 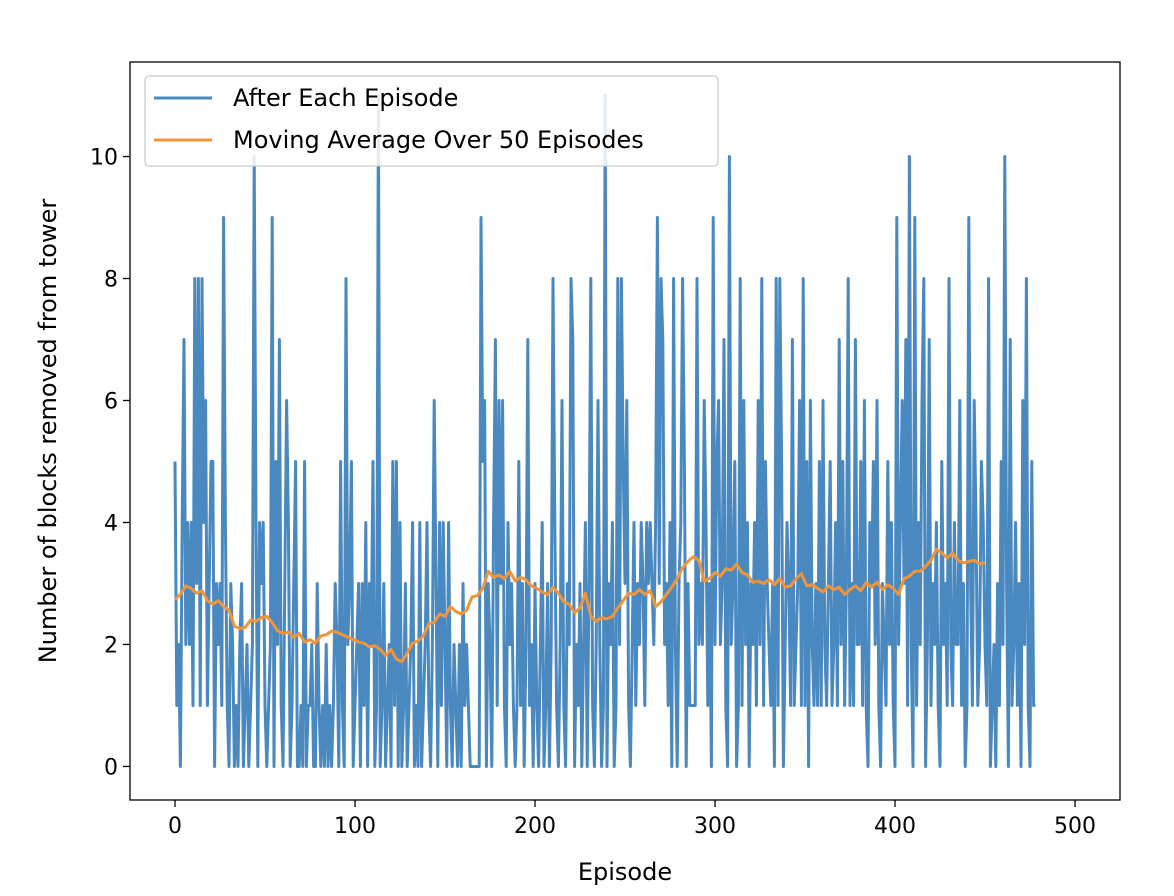 I want to click on y-tick-label: 2, so click(x=111, y=645).